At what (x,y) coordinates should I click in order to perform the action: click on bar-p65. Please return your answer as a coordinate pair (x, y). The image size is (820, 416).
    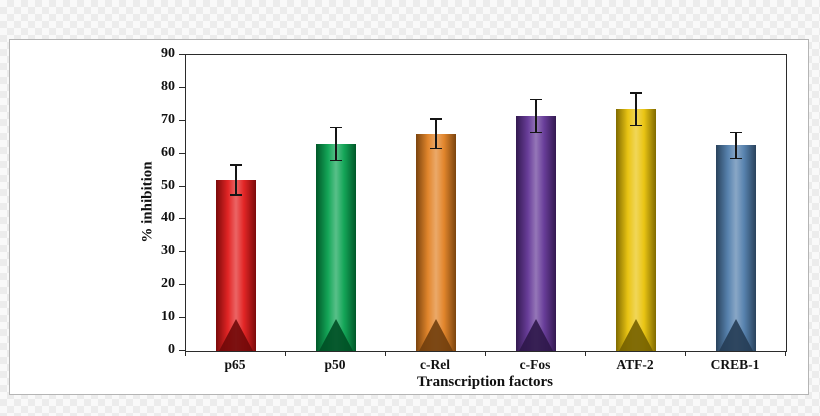
    Looking at the image, I should click on (236, 265).